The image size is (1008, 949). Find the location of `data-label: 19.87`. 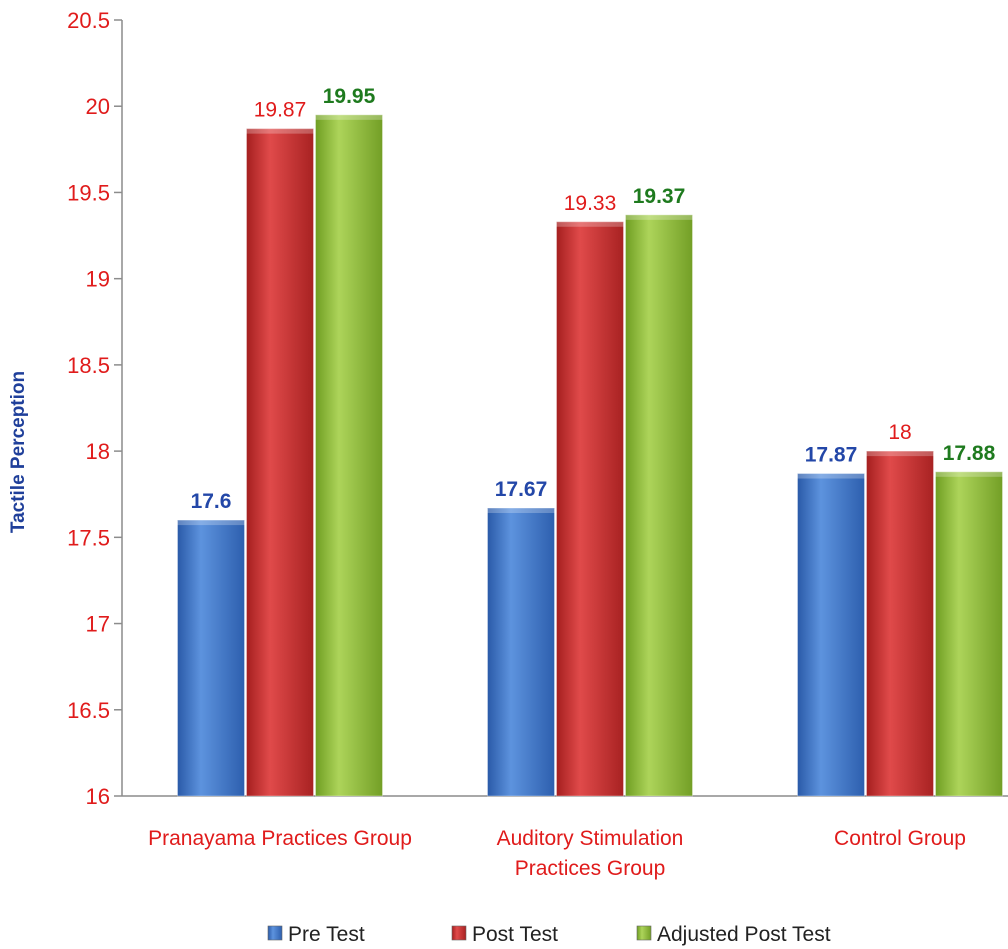

data-label: 19.87 is located at coordinates (280, 110).